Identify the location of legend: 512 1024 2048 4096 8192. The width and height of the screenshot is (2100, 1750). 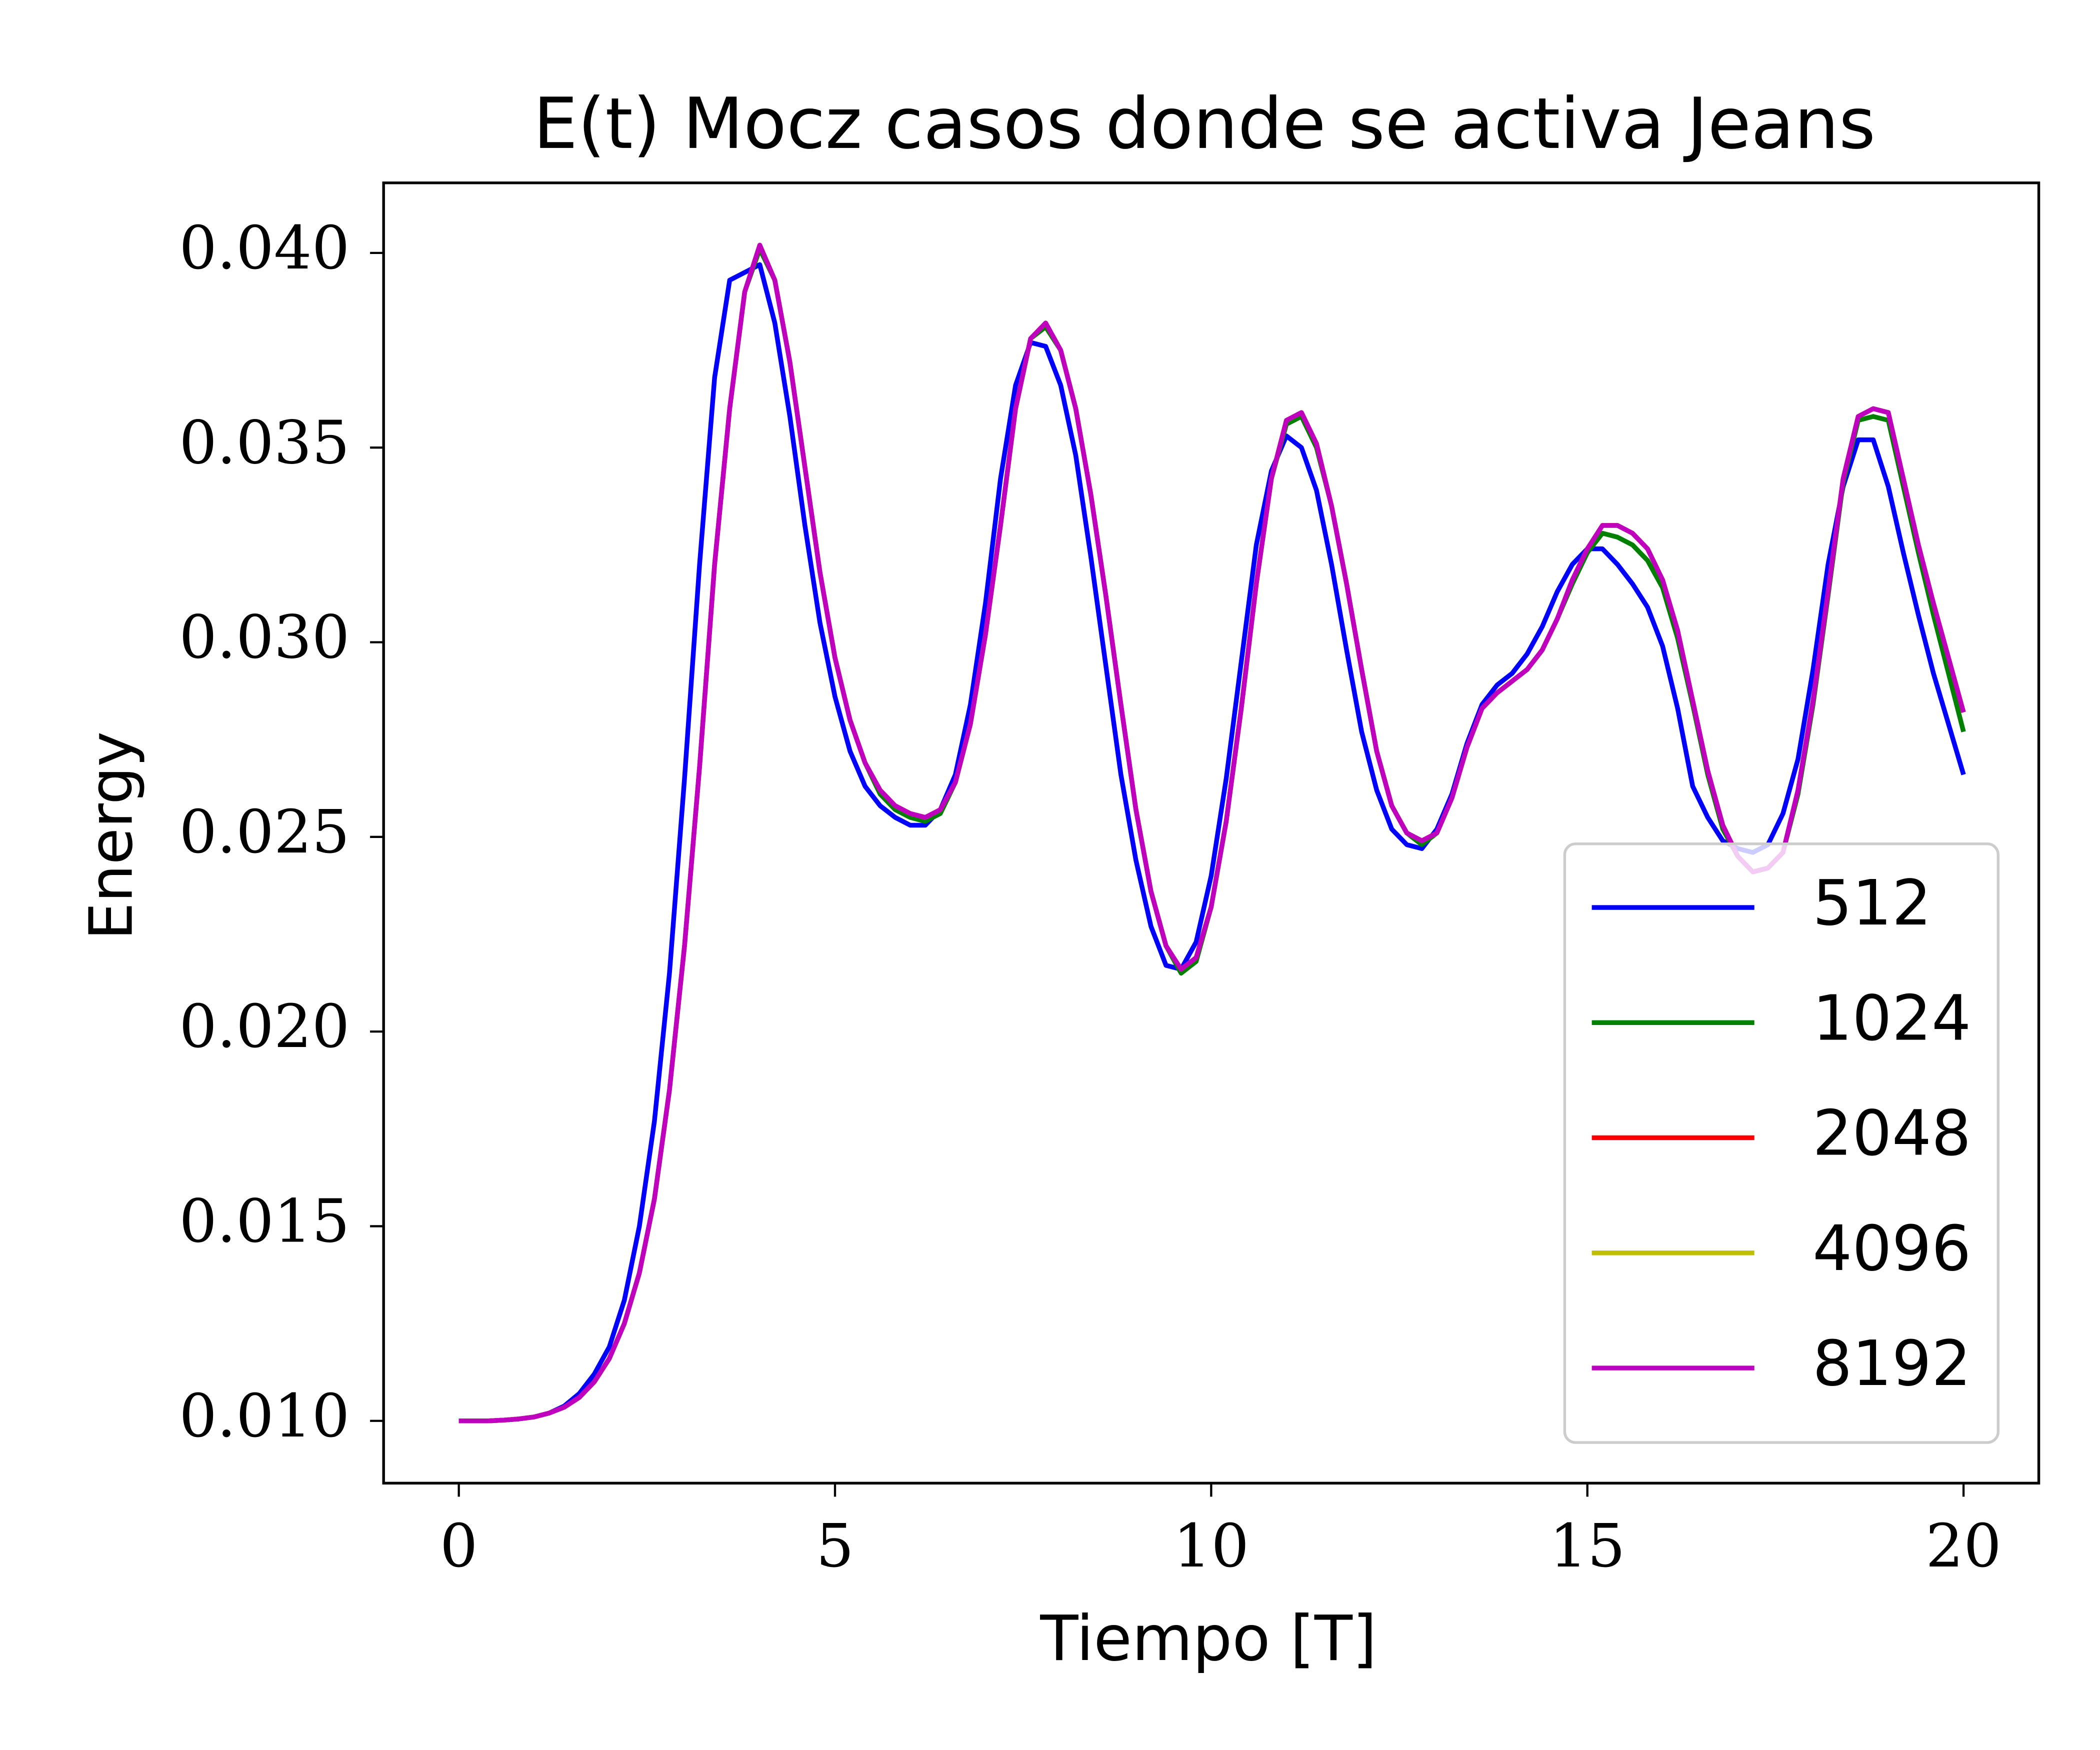
(1781, 1143).